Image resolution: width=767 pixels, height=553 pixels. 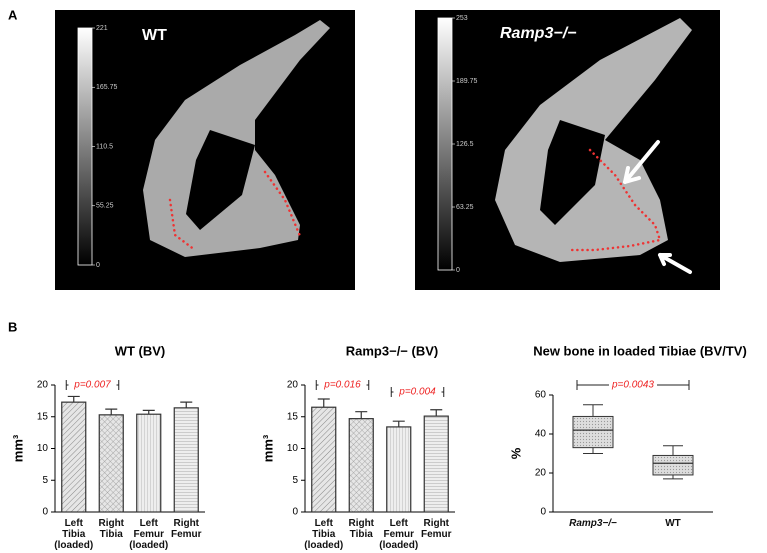 I want to click on p-value: p=0.016, so click(x=342, y=385).